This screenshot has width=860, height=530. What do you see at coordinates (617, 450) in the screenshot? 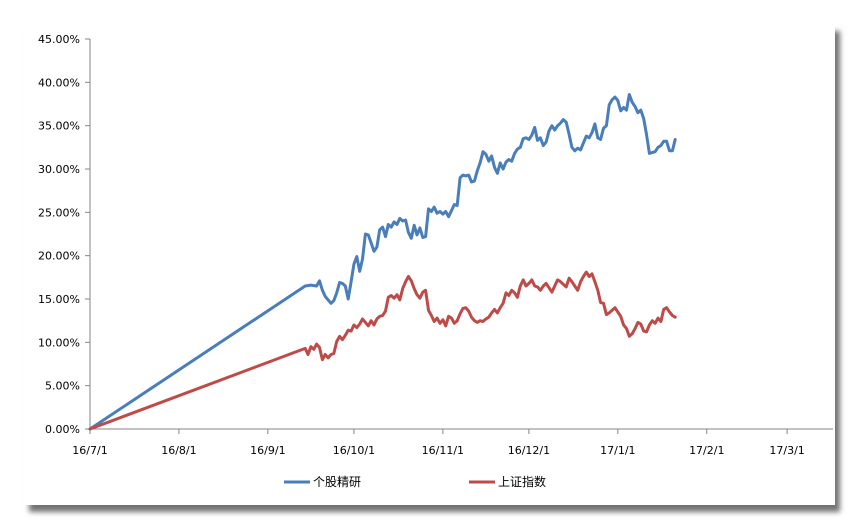
I see `x-tick-label: 17/1/1` at bounding box center [617, 450].